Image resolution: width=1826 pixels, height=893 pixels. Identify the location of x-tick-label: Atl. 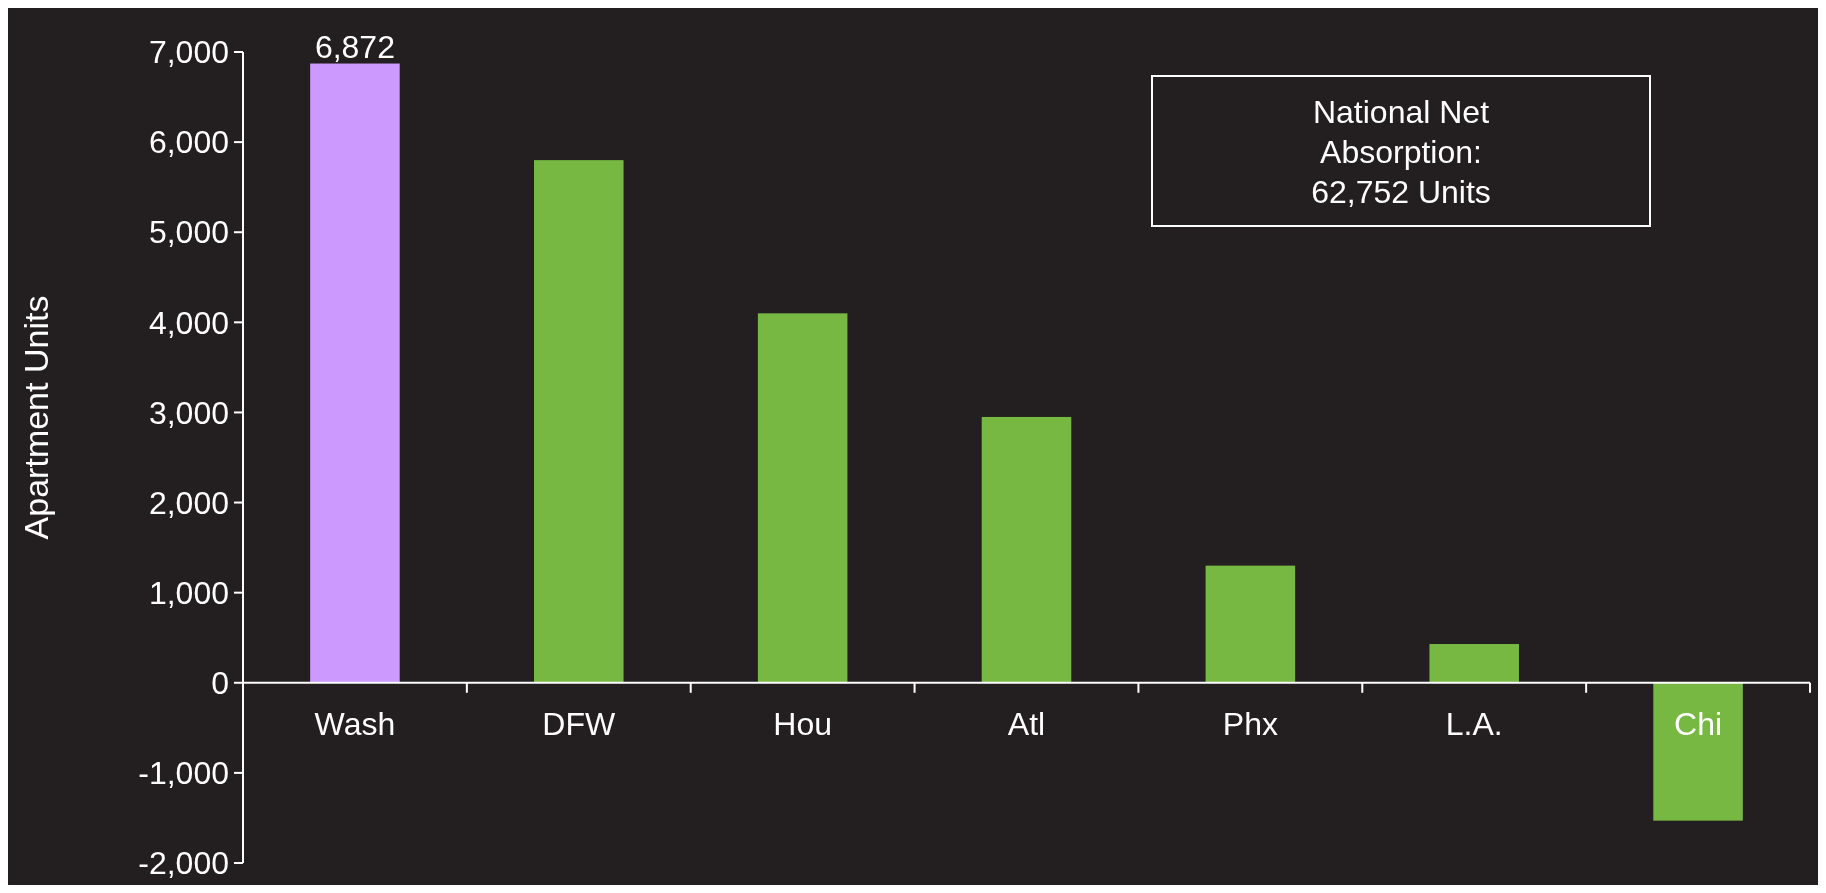
(1026, 723).